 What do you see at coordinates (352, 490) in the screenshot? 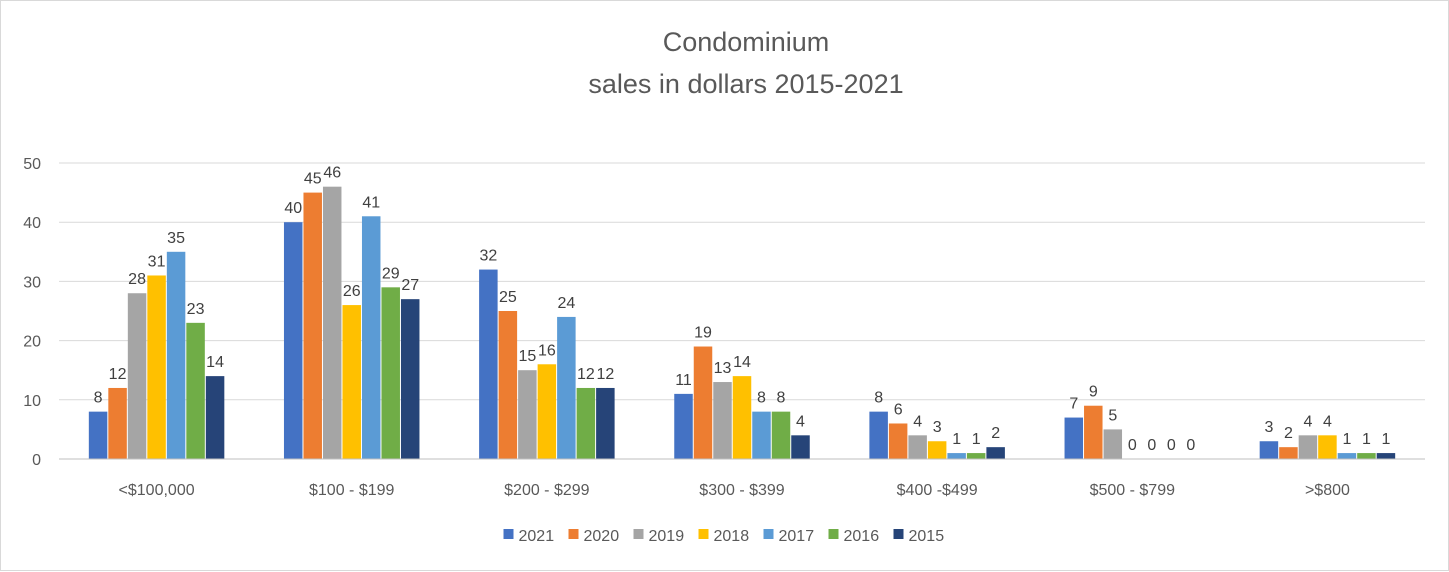
I see `x-category-label: $100 - $199` at bounding box center [352, 490].